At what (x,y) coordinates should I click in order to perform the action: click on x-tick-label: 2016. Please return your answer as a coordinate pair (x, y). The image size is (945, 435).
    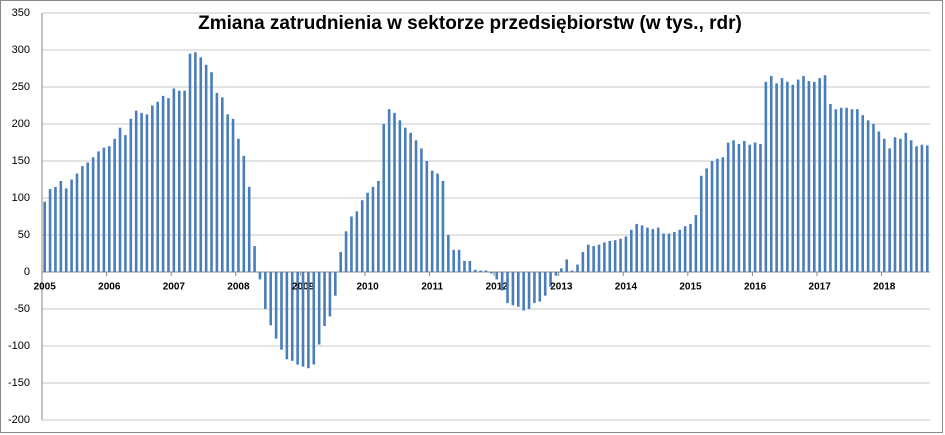
    Looking at the image, I should click on (755, 287).